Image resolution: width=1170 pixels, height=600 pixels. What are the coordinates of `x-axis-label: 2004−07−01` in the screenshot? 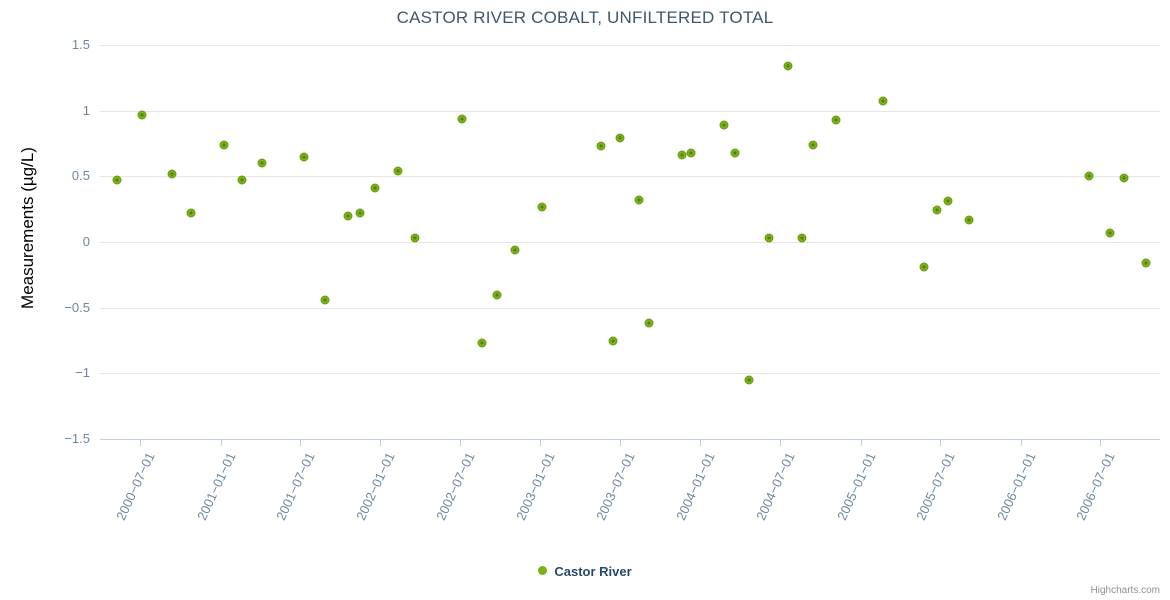 It's located at (775, 486).